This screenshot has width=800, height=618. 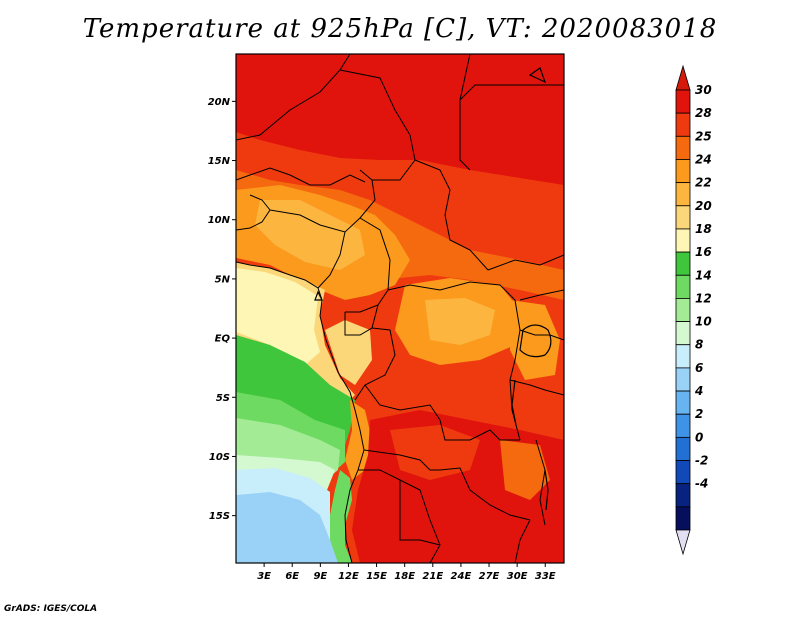 What do you see at coordinates (699, 368) in the screenshot?
I see `colorbar-label: 6` at bounding box center [699, 368].